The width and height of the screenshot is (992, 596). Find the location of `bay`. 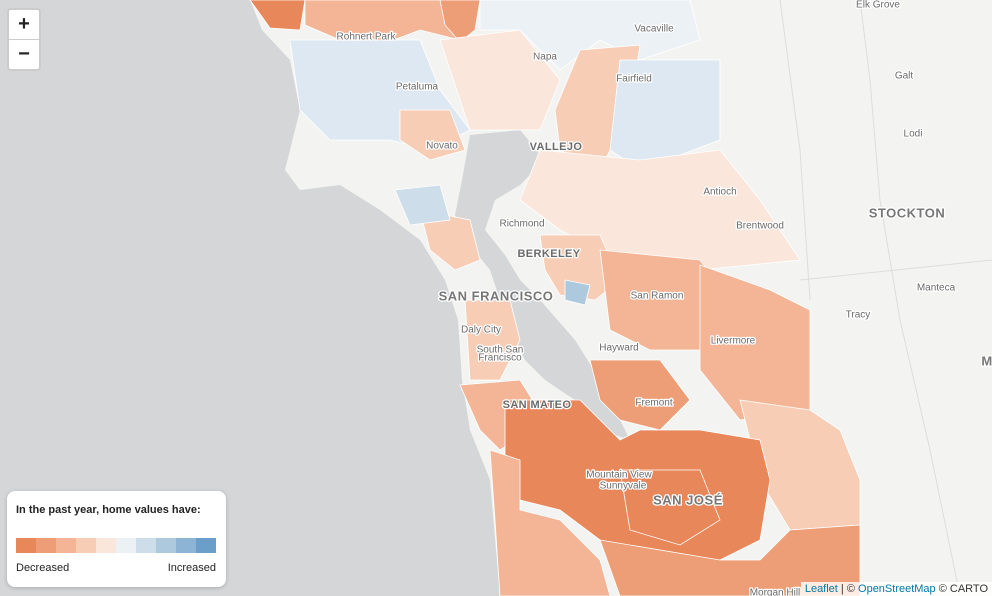

bay is located at coordinates (542, 285).